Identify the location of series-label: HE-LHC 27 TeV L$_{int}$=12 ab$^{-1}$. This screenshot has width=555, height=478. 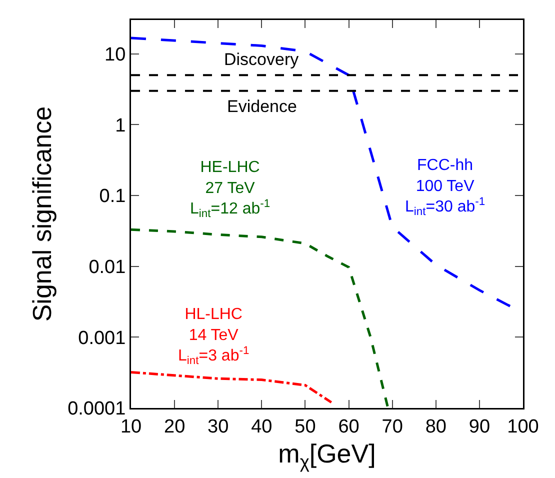
(230, 189).